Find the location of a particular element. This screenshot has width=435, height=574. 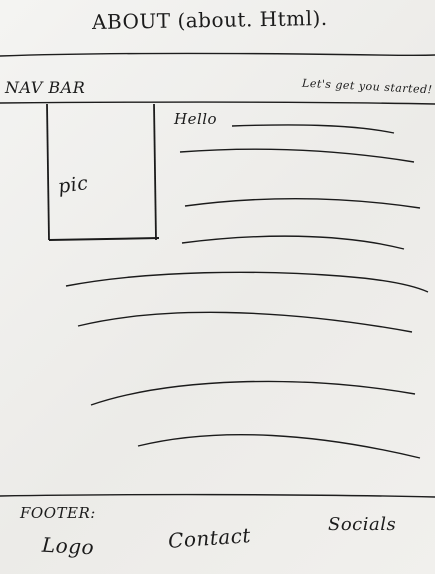

header-divider-line is located at coordinates (217, 54).